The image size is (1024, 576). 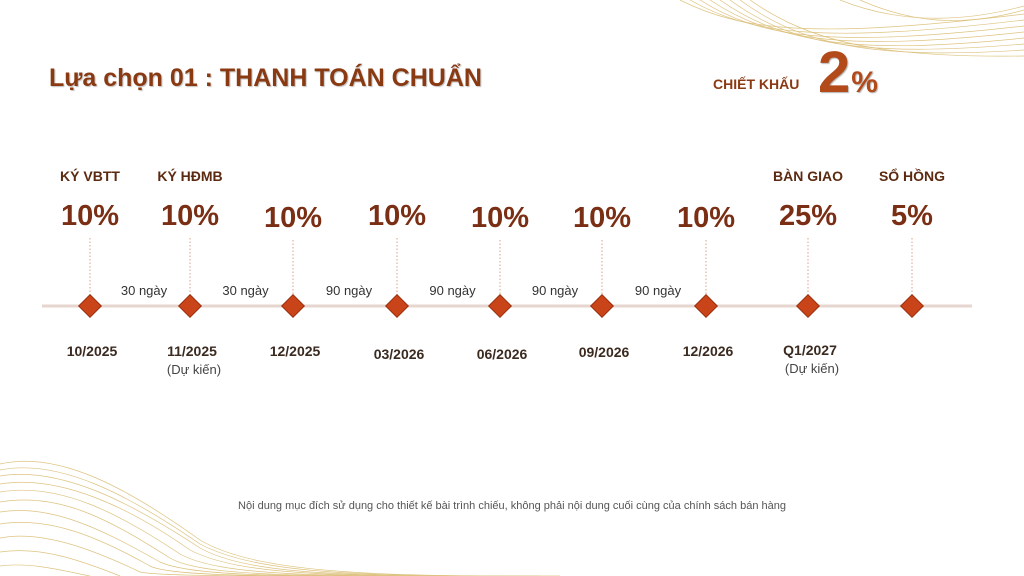 I want to click on milestone-stage: KÝ VBTT, so click(x=90, y=176).